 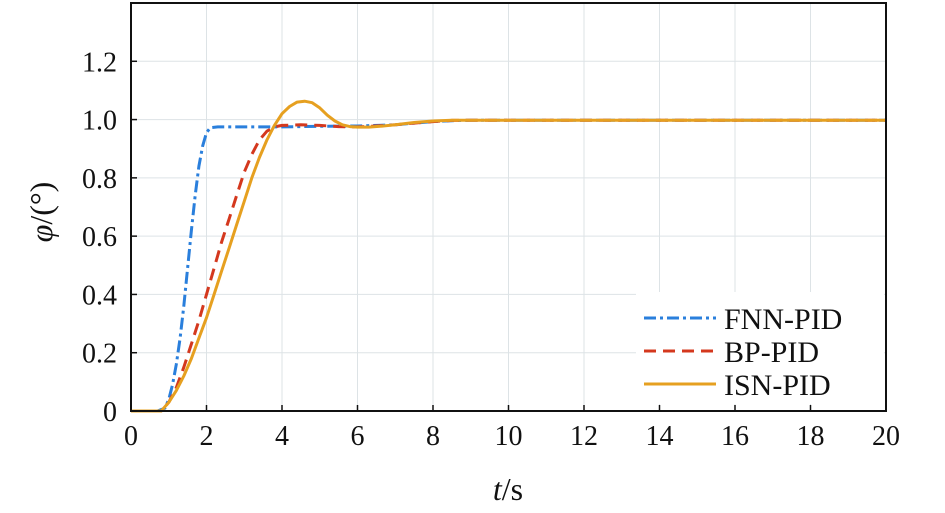 I want to click on y-axis-label: φ/(°), so click(x=41, y=212).